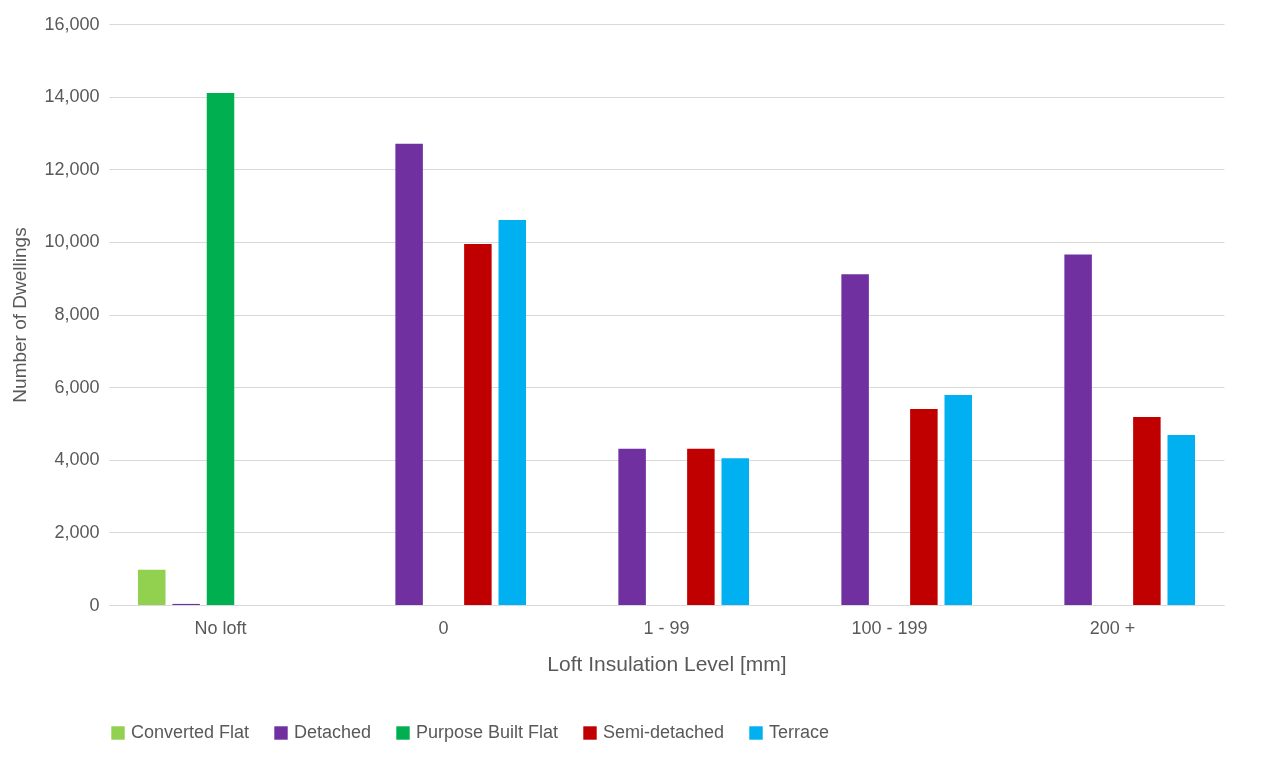 Image resolution: width=1262 pixels, height=760 pixels. Describe the element at coordinates (94, 604) in the screenshot. I see `y-tick-label: 0` at that location.